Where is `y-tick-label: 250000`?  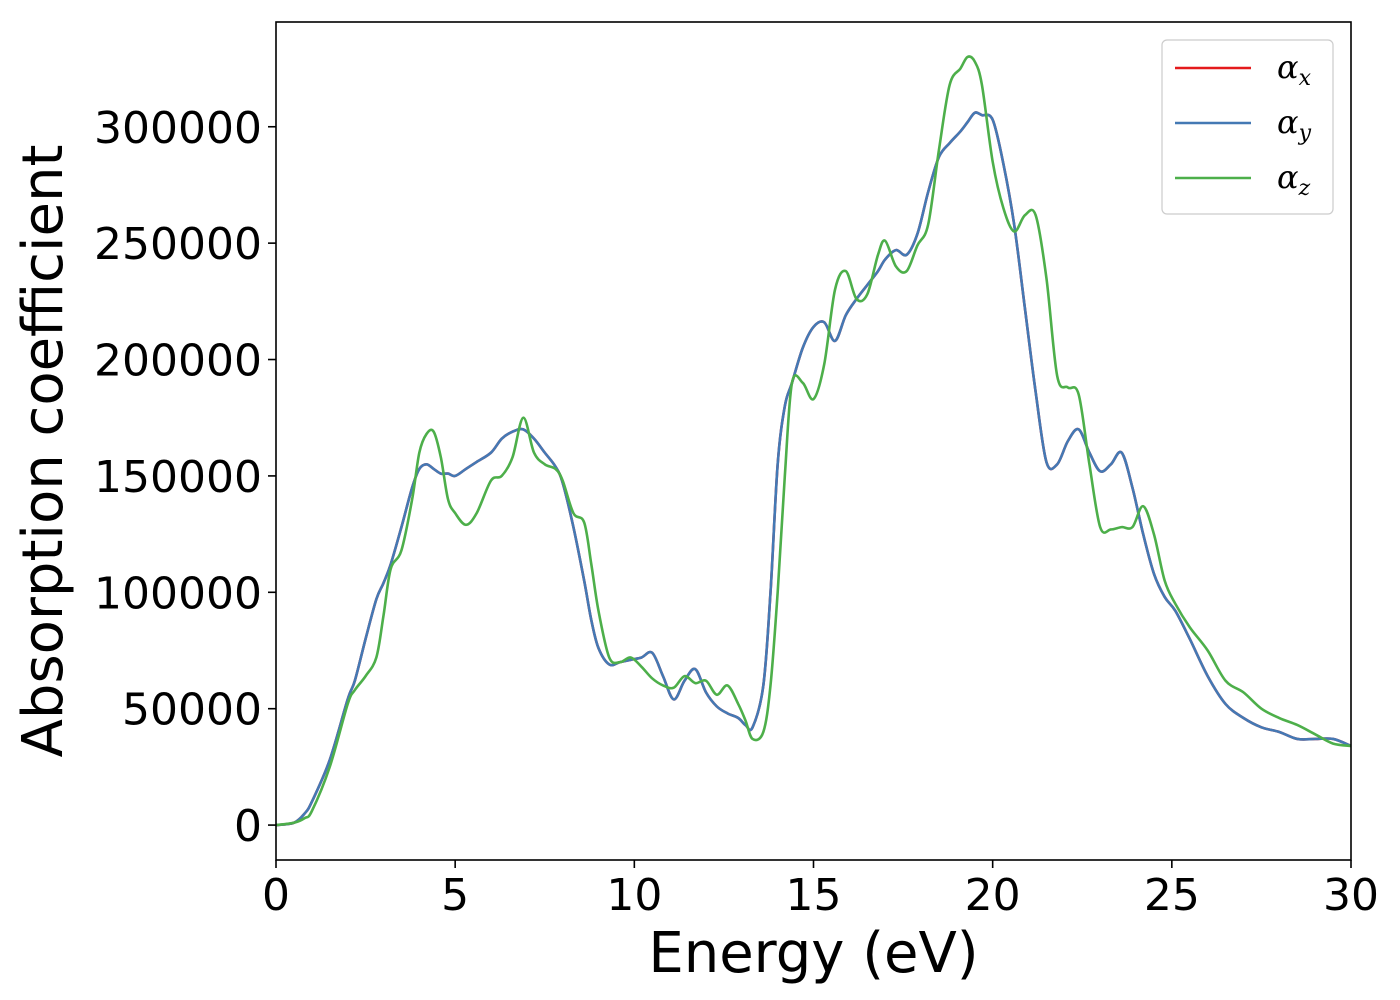
y-tick-label: 250000 is located at coordinates (178, 244).